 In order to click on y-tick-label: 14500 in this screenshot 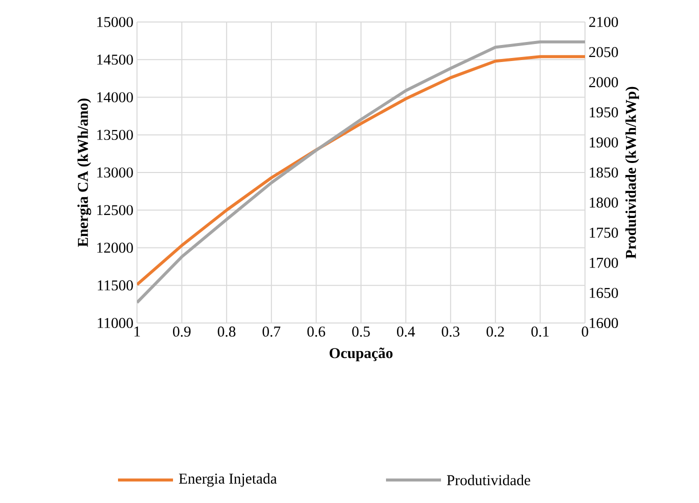, I will do `click(115, 59)`.